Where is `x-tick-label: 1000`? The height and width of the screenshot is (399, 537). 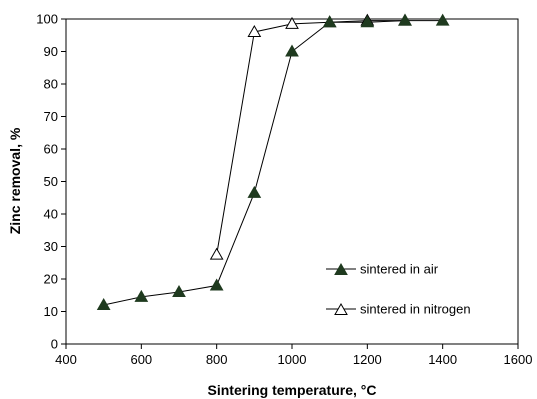 x-tick-label: 1000 is located at coordinates (292, 359).